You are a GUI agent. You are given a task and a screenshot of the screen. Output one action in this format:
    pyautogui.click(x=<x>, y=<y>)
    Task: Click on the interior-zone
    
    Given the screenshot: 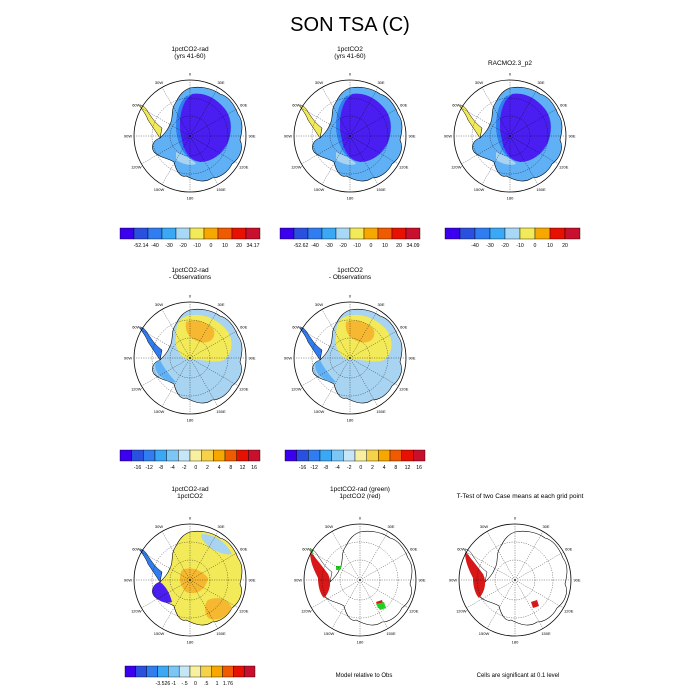 What is the action you would take?
    pyautogui.click(x=525, y=127)
    